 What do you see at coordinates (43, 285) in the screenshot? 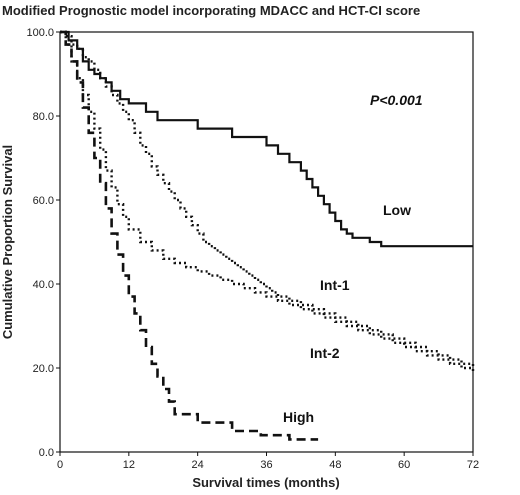
I see `y-tick-label: 40.0` at bounding box center [43, 285].